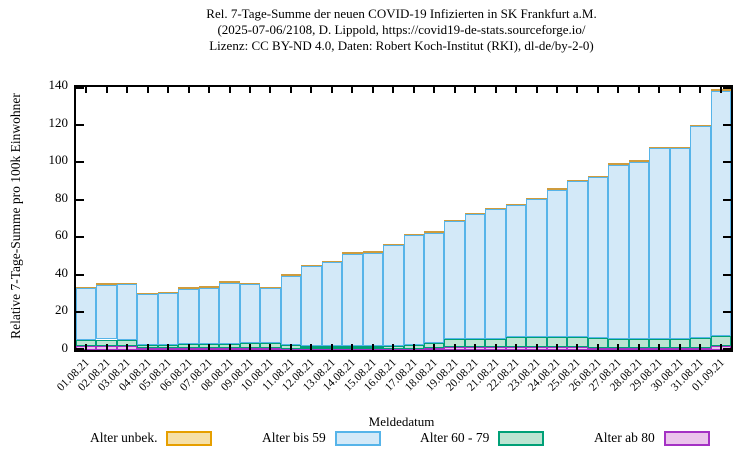  I want to click on y-tick-label: 120, so click(58, 122).